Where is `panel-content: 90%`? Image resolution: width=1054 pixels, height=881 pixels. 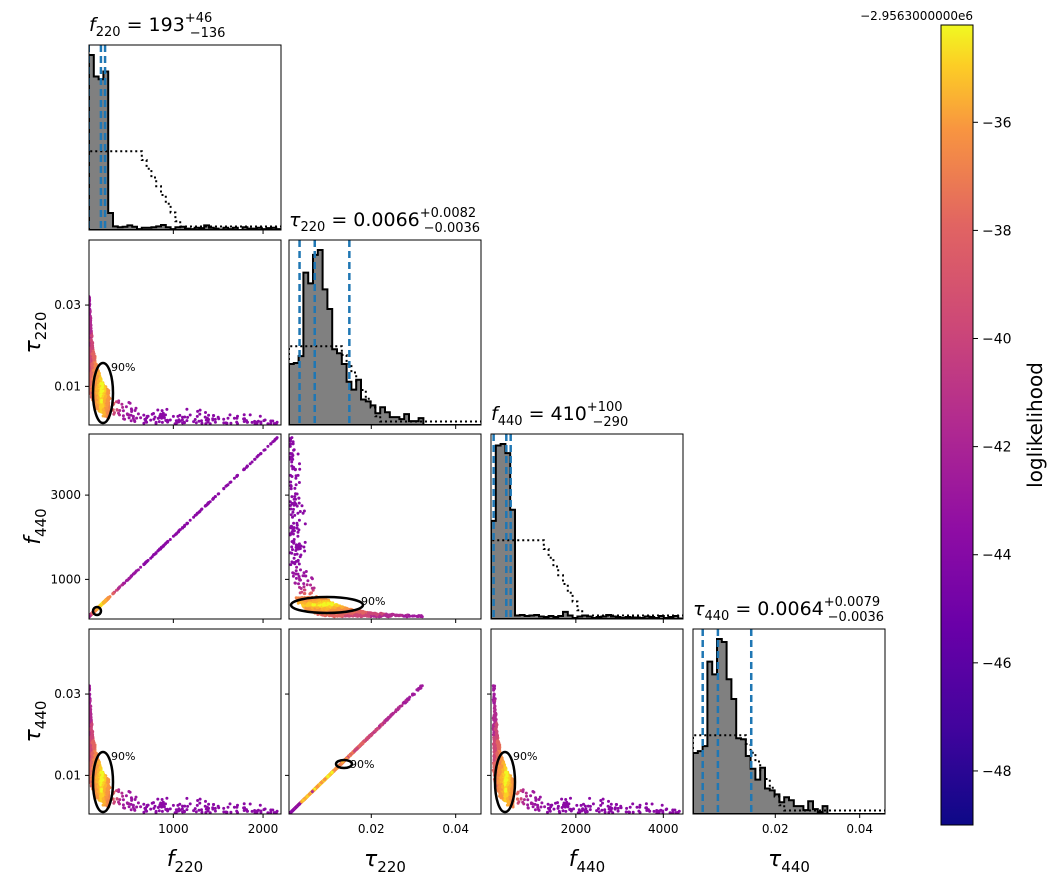 panel-content: 90% is located at coordinates (184, 749).